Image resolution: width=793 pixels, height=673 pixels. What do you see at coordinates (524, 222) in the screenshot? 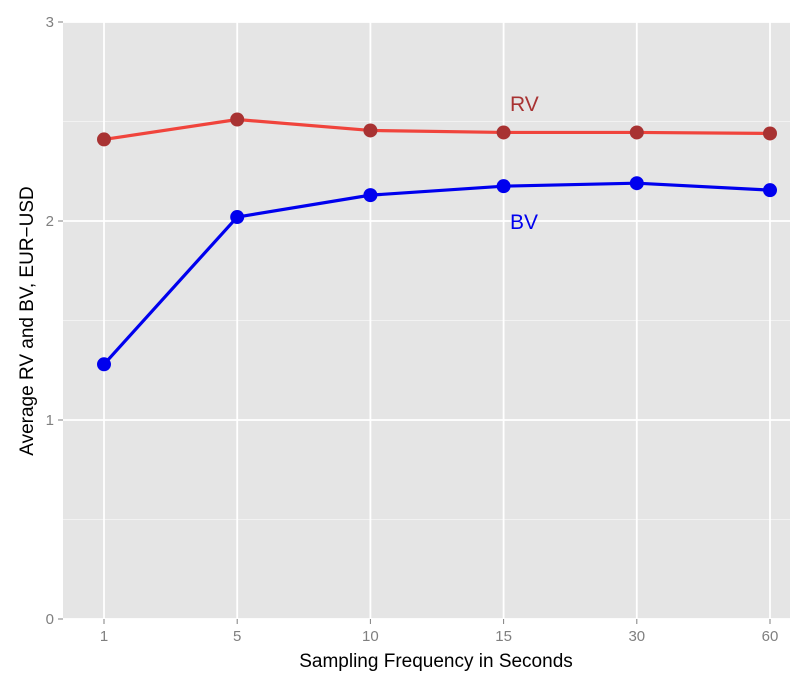
I see `series-label-bv: BV` at bounding box center [524, 222].